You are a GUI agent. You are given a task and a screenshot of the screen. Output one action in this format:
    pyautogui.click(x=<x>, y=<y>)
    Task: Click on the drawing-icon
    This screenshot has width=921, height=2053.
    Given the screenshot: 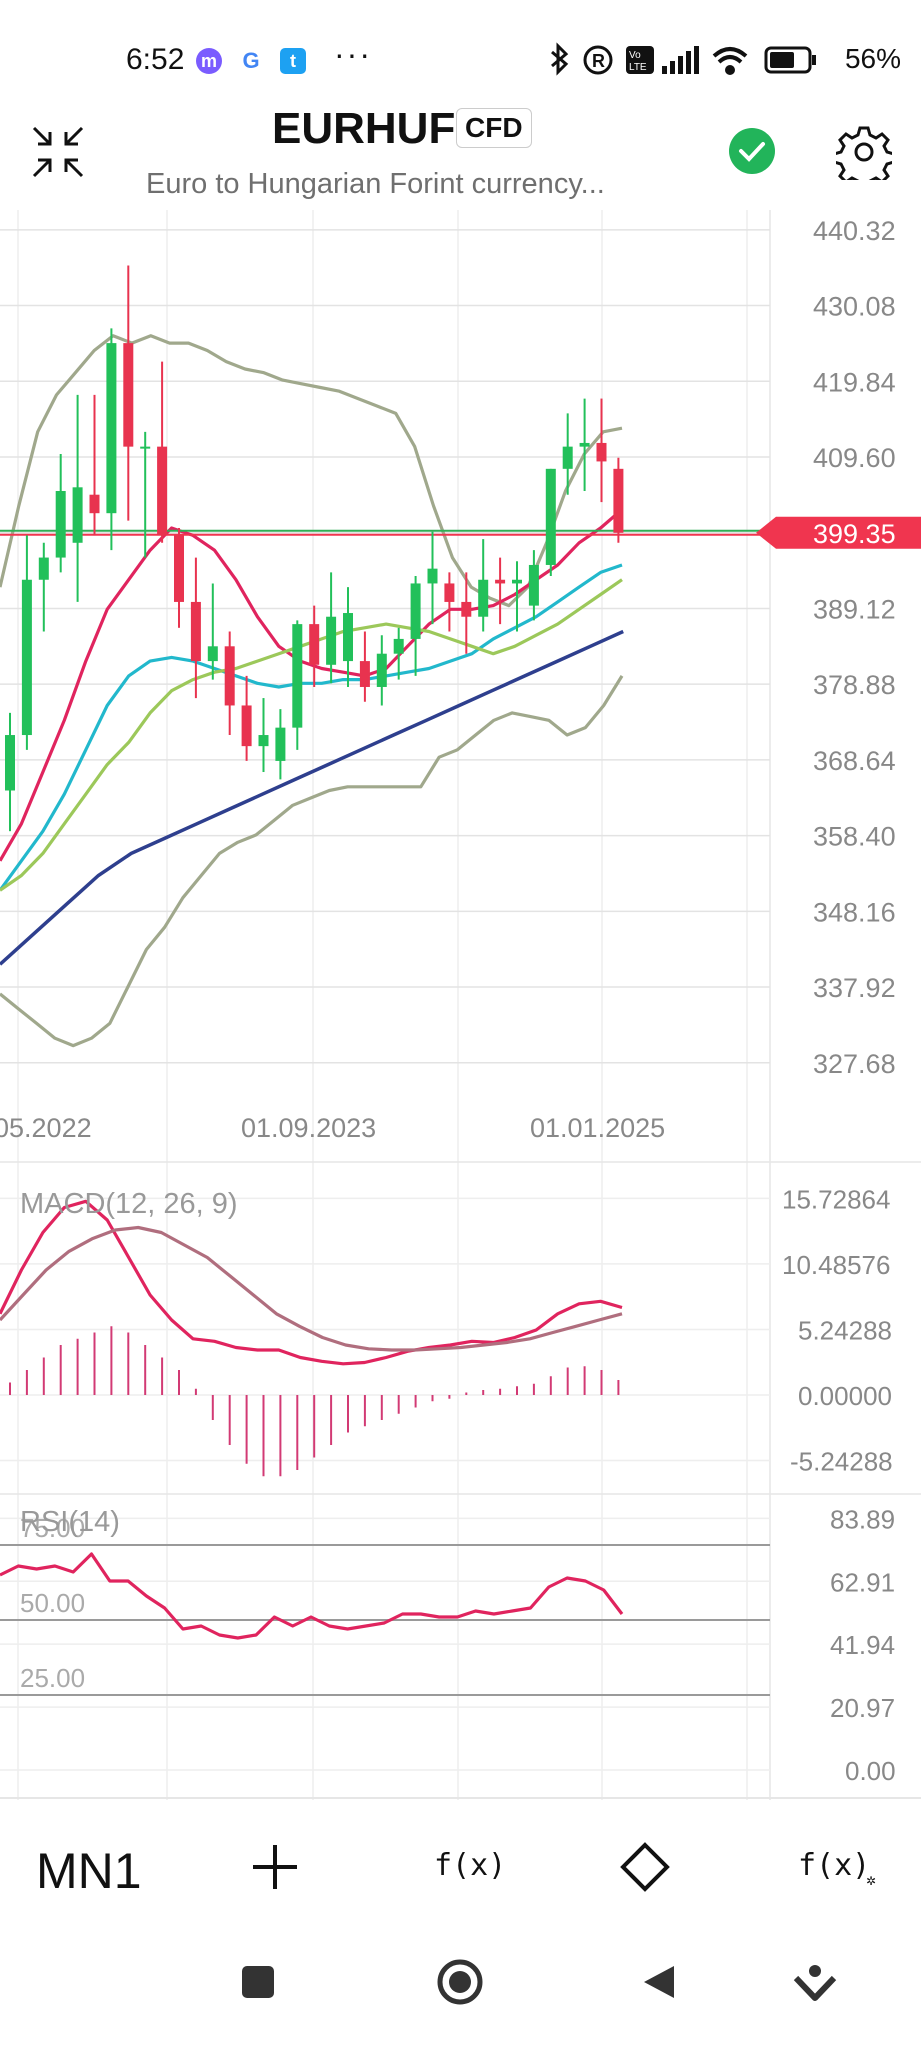 What is the action you would take?
    pyautogui.click(x=645, y=1867)
    